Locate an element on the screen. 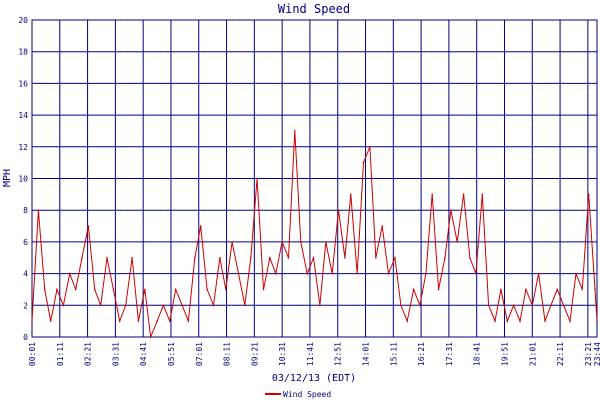  legend-label-wind-speed: Wind Speed is located at coordinates (307, 394).